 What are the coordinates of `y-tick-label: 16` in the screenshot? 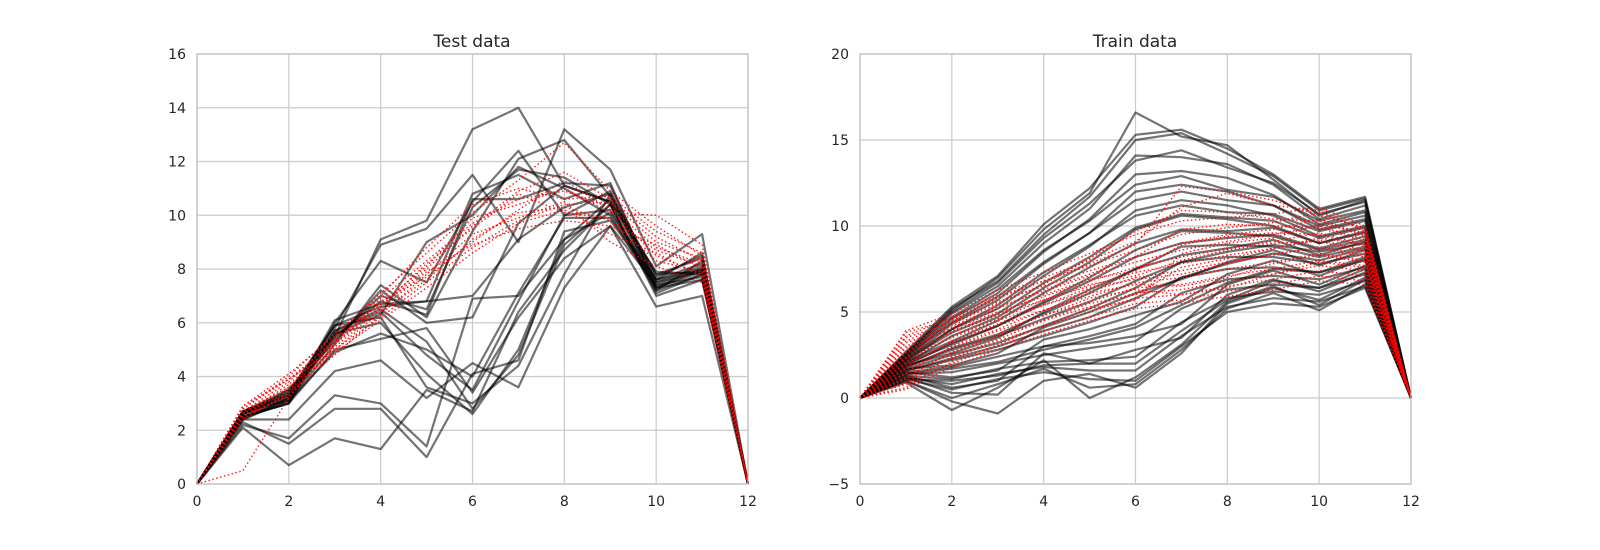 It's located at (177, 55).